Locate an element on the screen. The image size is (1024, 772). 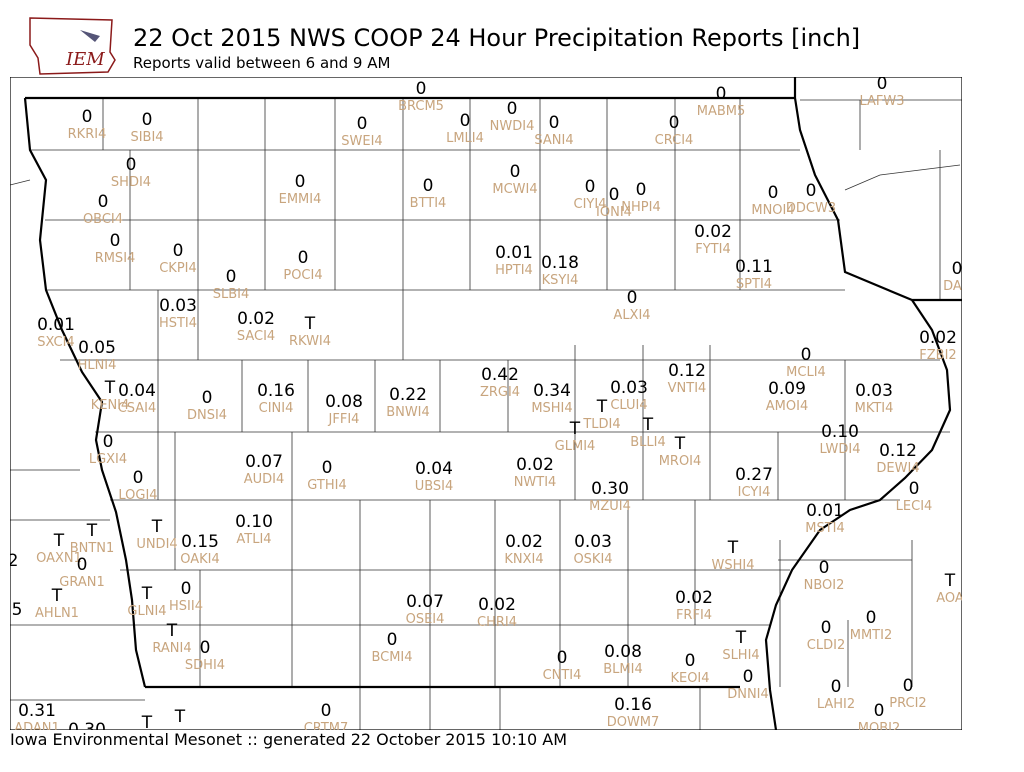
precip-value: 0.27 is located at coordinates (754, 475).